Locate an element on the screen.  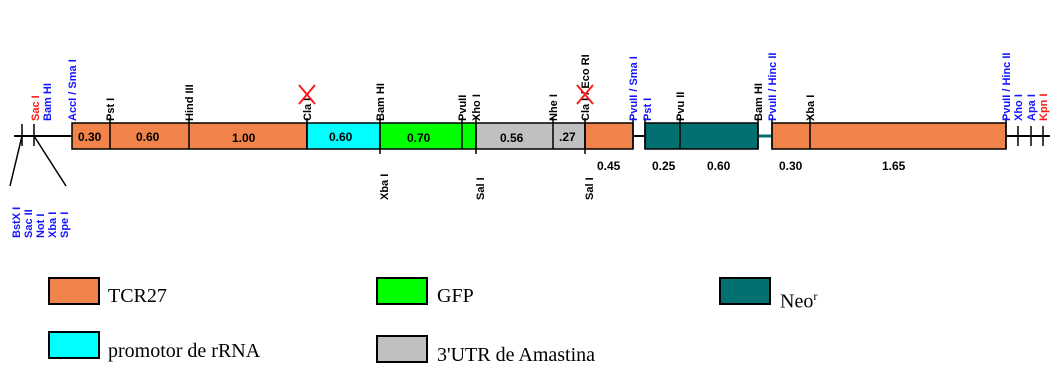
site-pvull-hinc: PvuII / Hinc II is located at coordinates (773, 87).